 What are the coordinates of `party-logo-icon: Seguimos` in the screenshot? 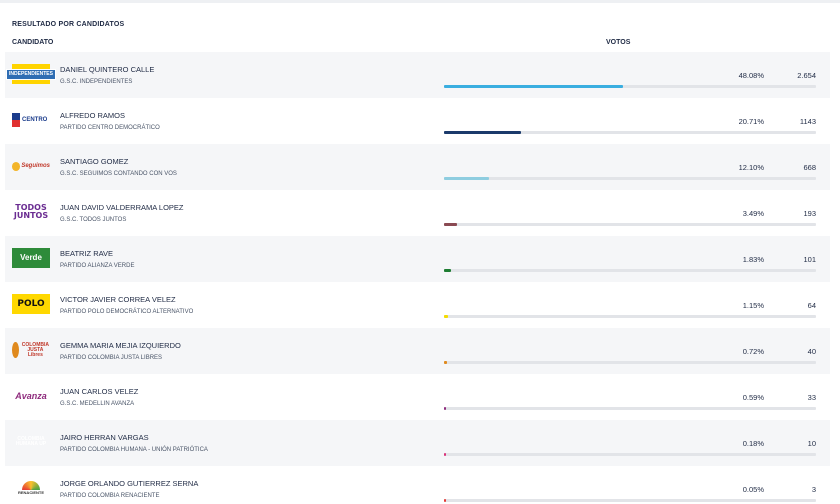 It's located at (31, 166).